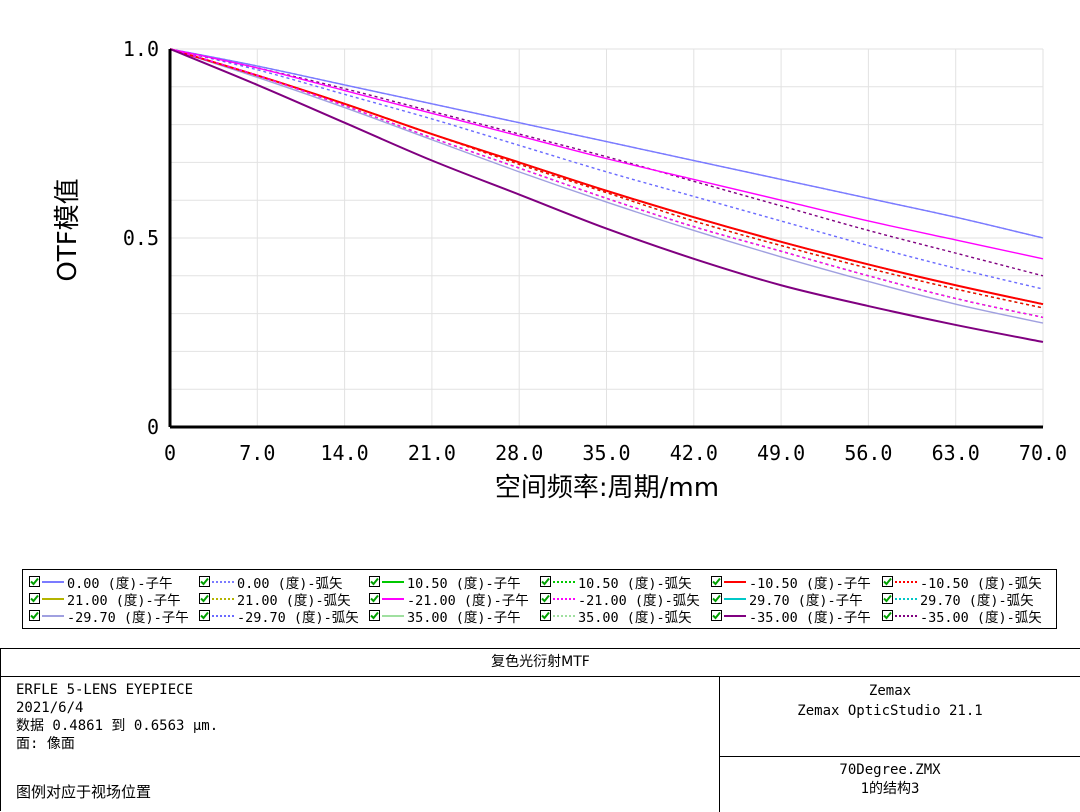 The width and height of the screenshot is (1080, 812). What do you see at coordinates (890, 691) in the screenshot?
I see `company-name: Zemax` at bounding box center [890, 691].